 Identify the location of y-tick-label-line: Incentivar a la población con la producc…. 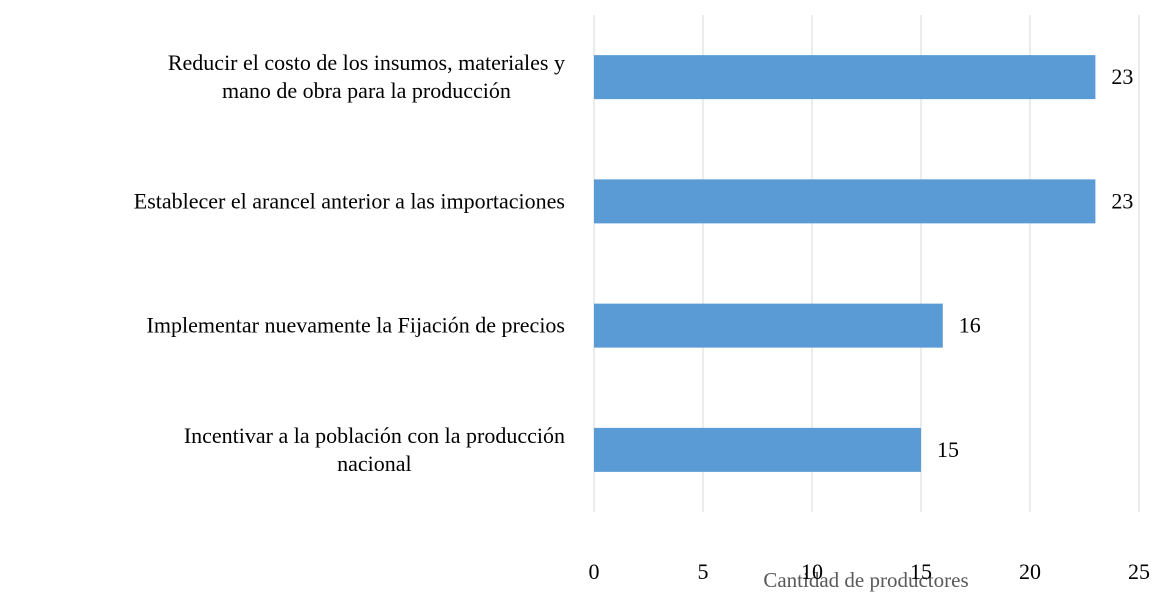
(374, 435).